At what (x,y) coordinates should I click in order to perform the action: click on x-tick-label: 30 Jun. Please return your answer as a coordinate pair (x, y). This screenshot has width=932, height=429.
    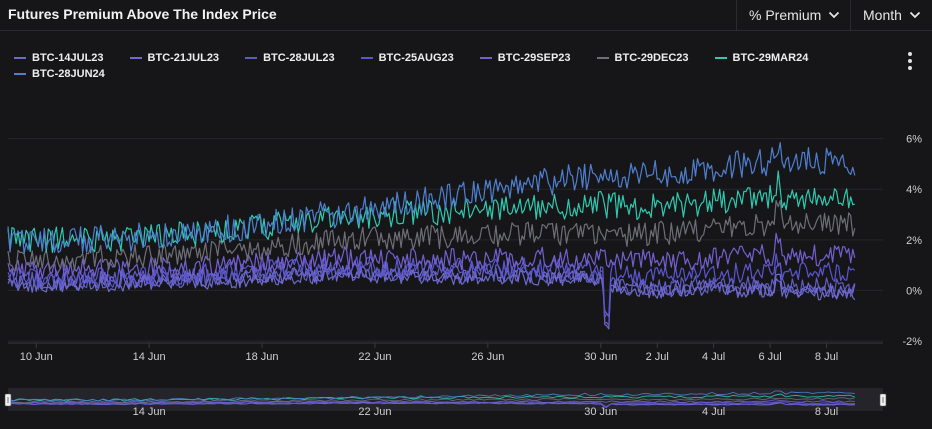
    Looking at the image, I should click on (600, 357).